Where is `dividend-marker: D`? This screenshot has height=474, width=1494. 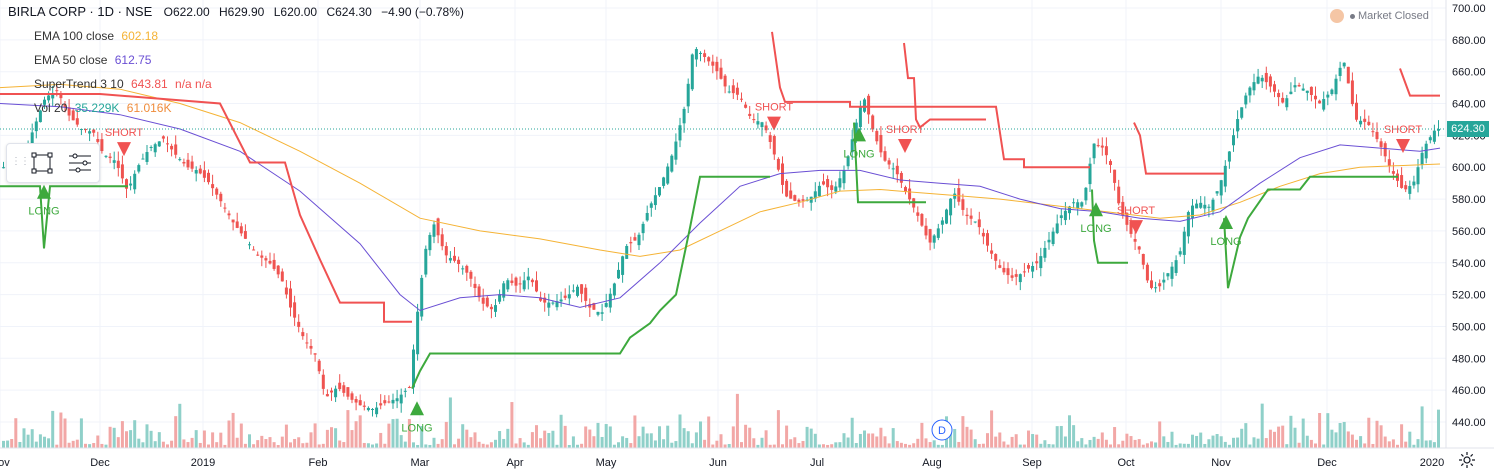
dividend-marker: D is located at coordinates (942, 430).